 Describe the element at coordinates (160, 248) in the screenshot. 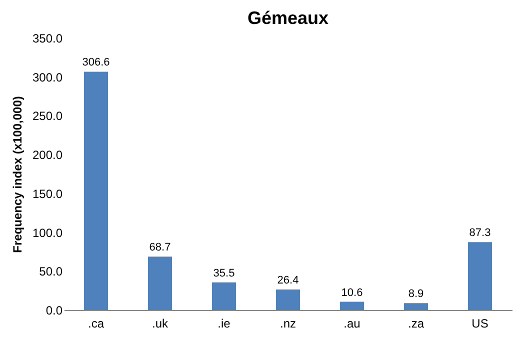

I see `data-label: 68.7` at that location.